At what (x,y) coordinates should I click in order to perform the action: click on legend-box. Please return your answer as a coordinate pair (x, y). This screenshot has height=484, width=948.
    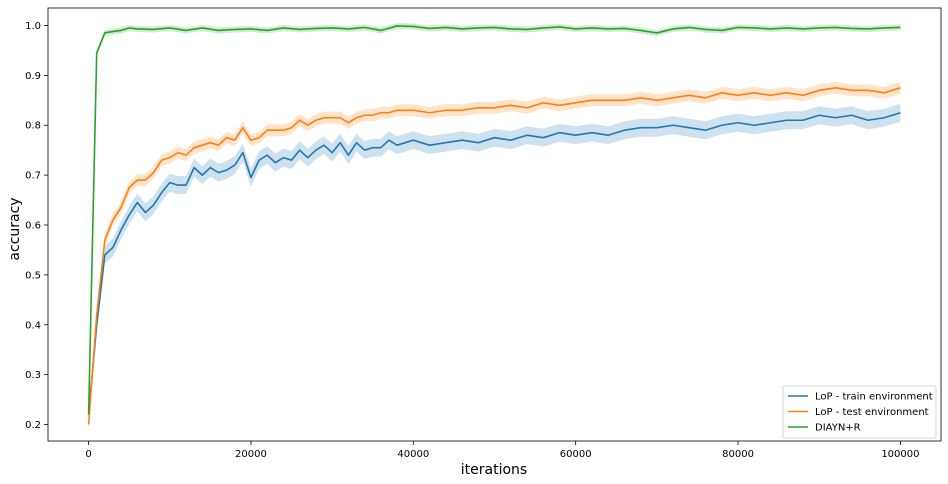
    Looking at the image, I should click on (859, 412).